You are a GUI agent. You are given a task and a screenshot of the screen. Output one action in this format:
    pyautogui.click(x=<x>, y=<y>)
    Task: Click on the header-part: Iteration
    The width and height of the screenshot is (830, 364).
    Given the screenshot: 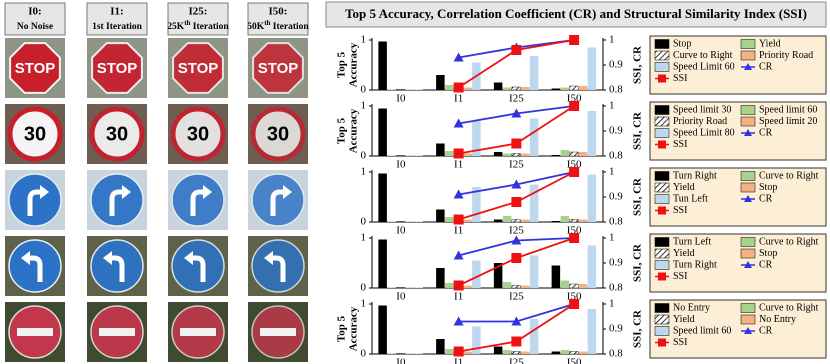 What is the action you would take?
    pyautogui.click(x=209, y=27)
    